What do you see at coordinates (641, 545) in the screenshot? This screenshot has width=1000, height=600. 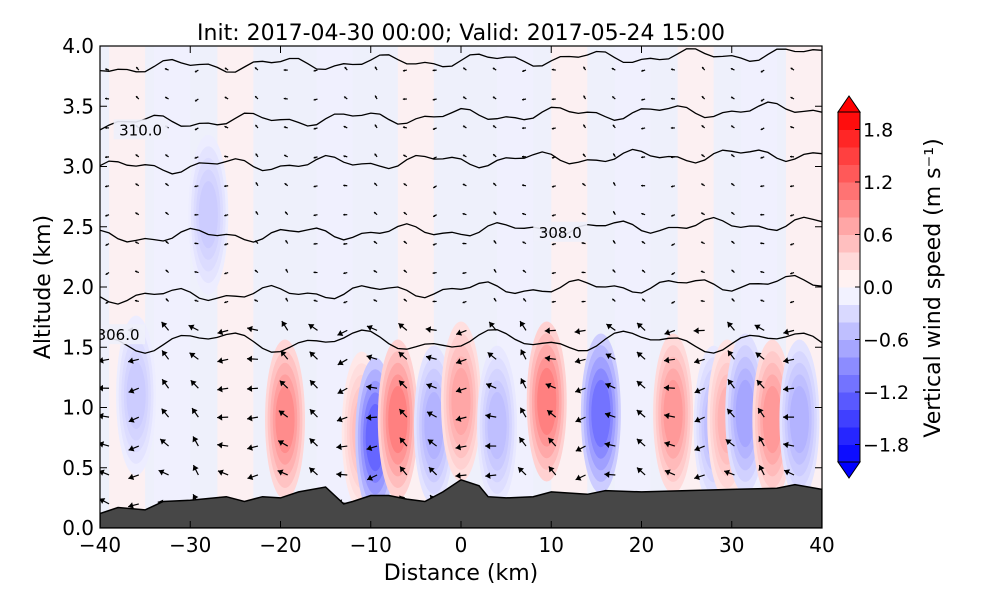 I see `x-tick-label: 20` at bounding box center [641, 545].